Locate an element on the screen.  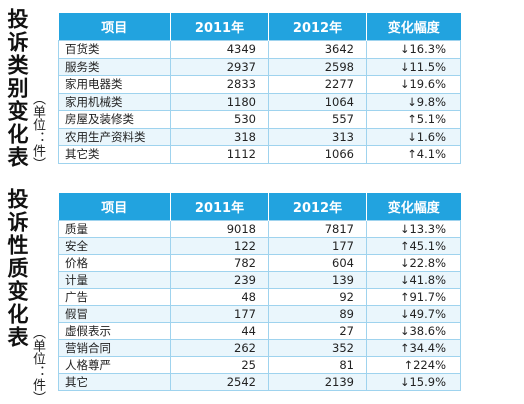
row-change: ↑5.1% is located at coordinates (413, 119).